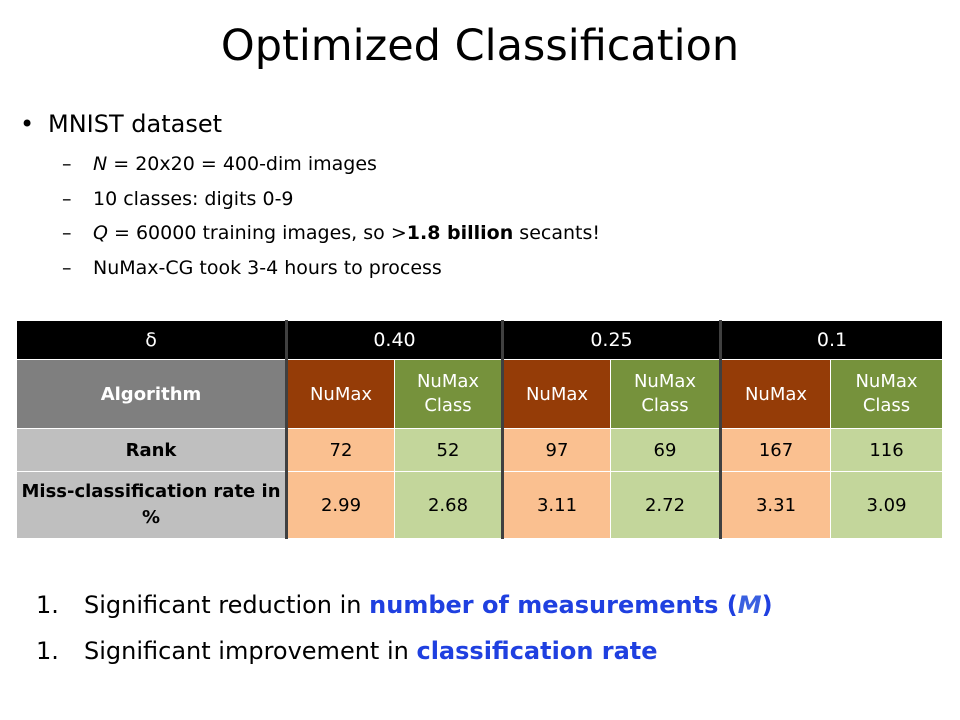  Describe the element at coordinates (775, 450) in the screenshot. I see `rank-value: 167` at that location.